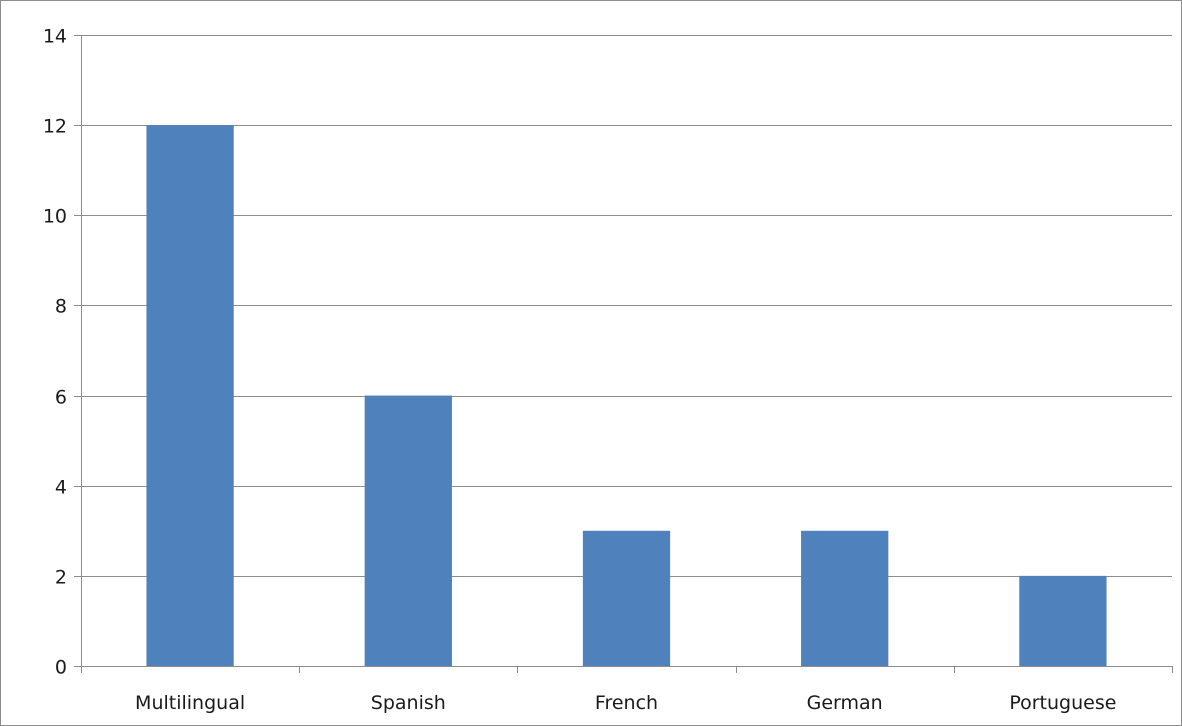 Image resolution: width=1182 pixels, height=726 pixels. What do you see at coordinates (1063, 620) in the screenshot?
I see `bar-portuguese` at bounding box center [1063, 620].